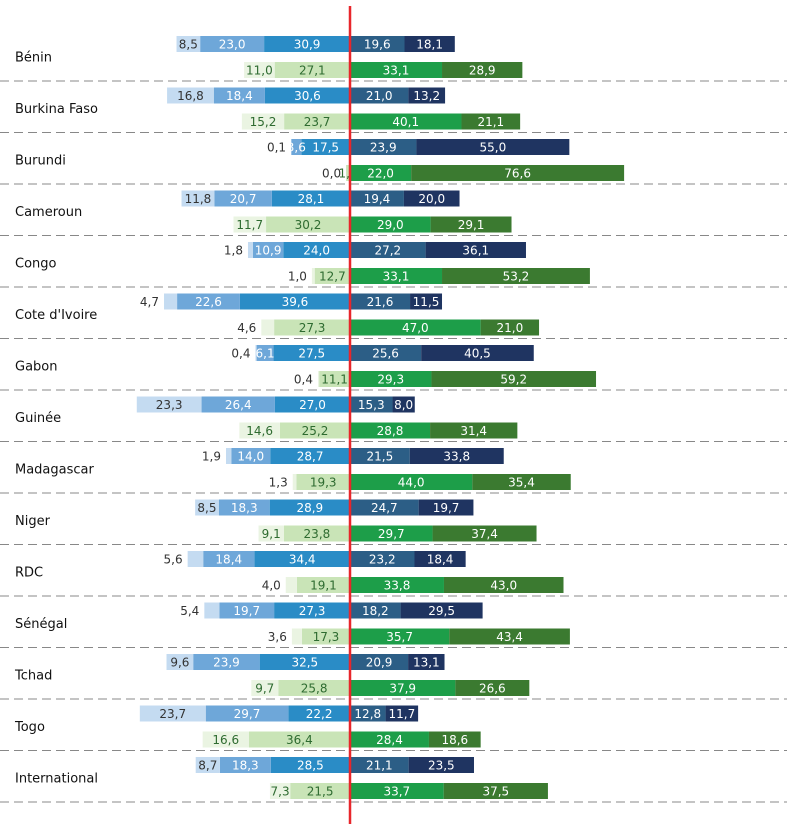 The width and height of the screenshot is (787, 824). What do you see at coordinates (308, 225) in the screenshot?
I see `value-label: 30,2` at bounding box center [308, 225].